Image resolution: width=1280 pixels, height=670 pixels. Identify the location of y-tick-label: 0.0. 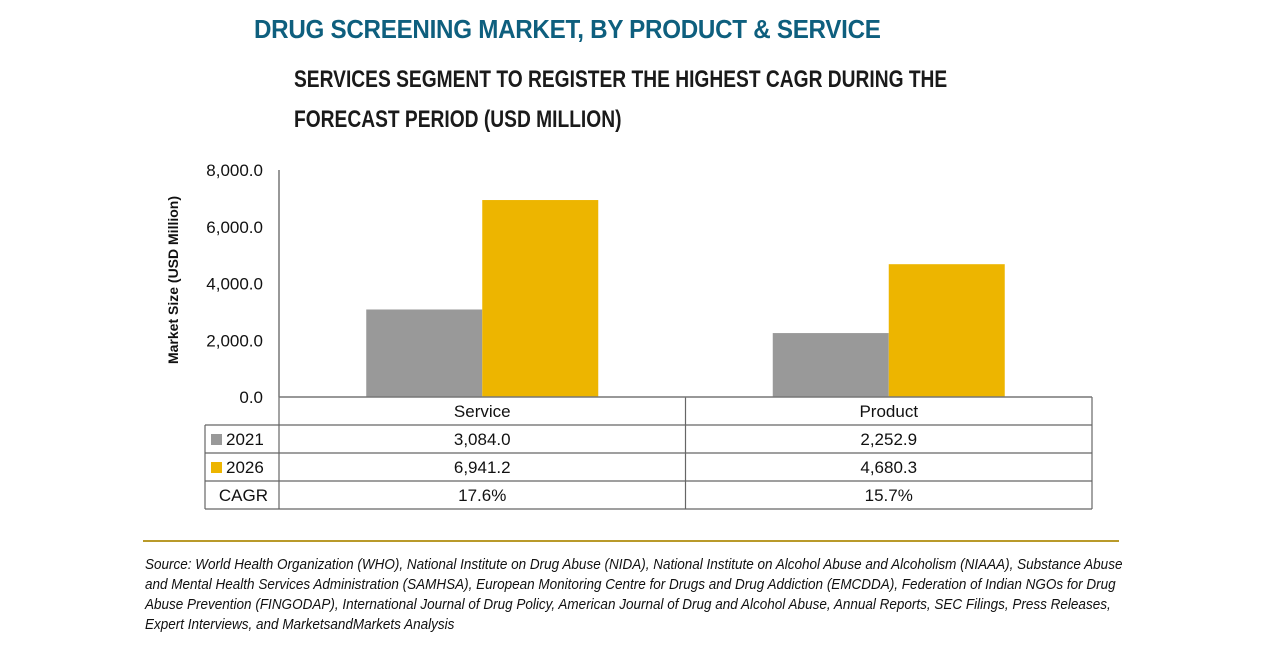
(251, 397).